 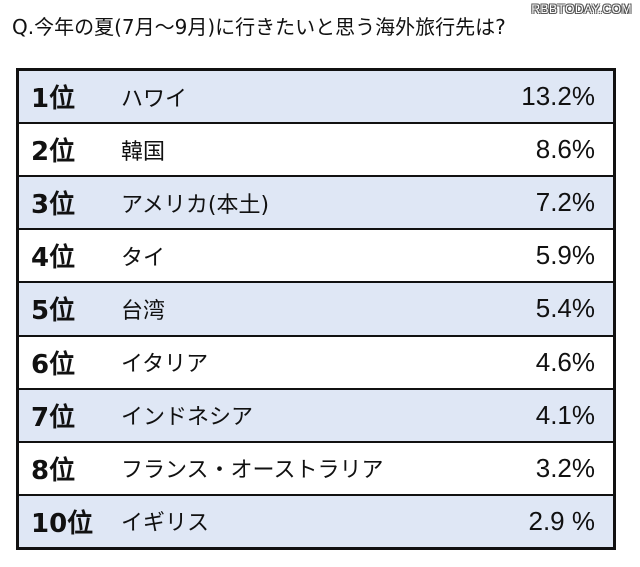 What do you see at coordinates (565, 414) in the screenshot?
I see `percent-value: 4.1%` at bounding box center [565, 414].